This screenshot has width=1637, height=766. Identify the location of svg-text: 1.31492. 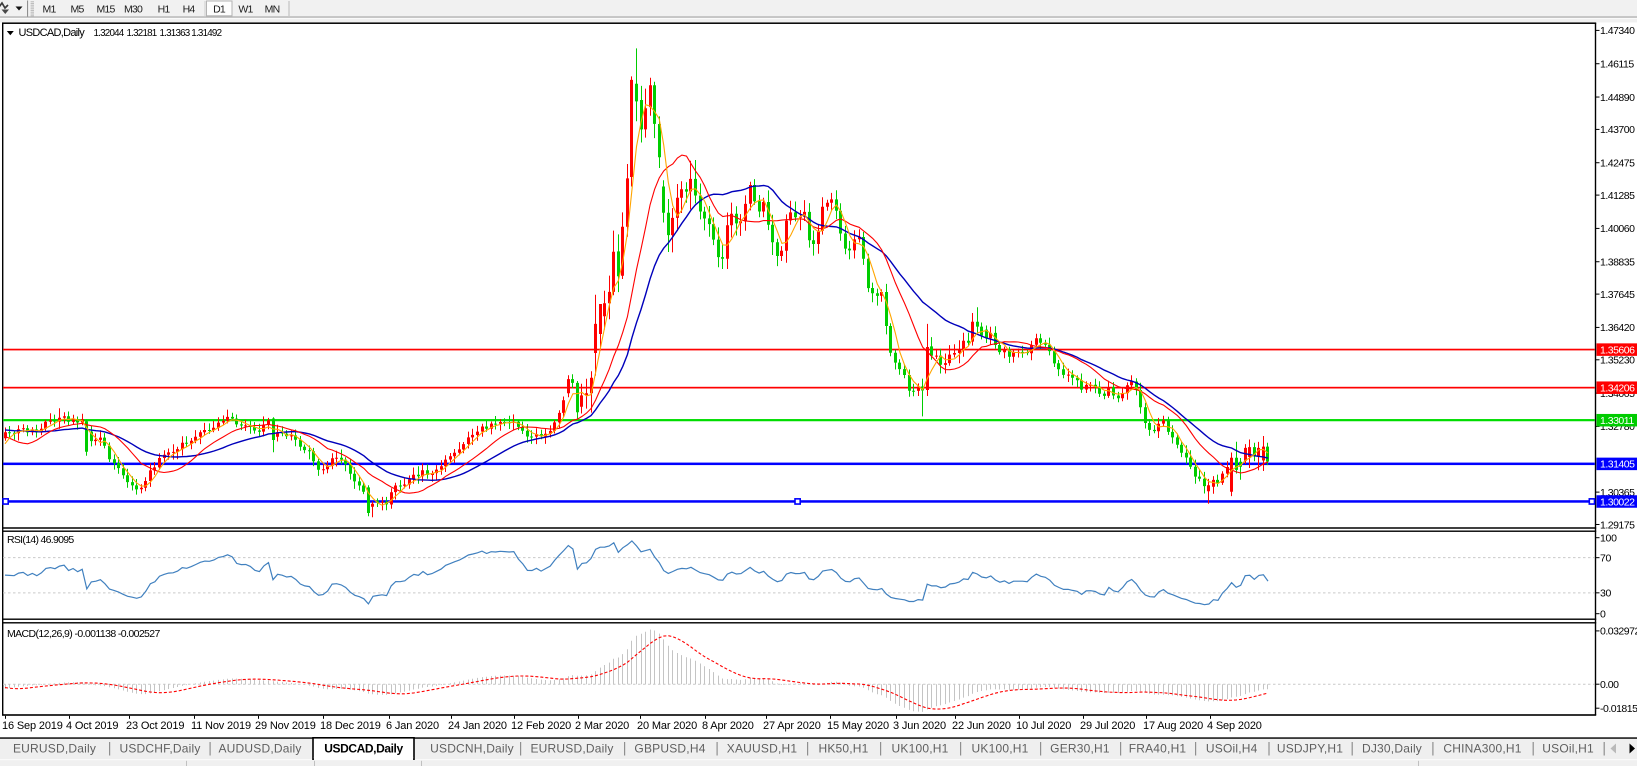
(206, 33).